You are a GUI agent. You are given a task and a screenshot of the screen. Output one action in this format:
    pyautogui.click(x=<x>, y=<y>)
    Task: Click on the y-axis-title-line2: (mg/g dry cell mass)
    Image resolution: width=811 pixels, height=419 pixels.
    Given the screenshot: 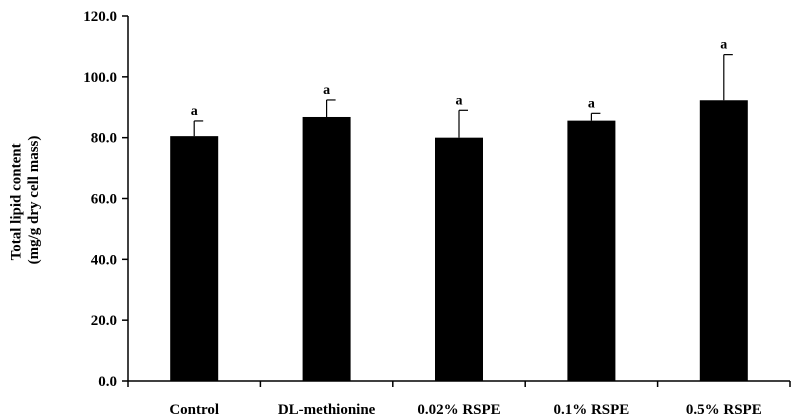 What is the action you would take?
    pyautogui.click(x=34, y=200)
    